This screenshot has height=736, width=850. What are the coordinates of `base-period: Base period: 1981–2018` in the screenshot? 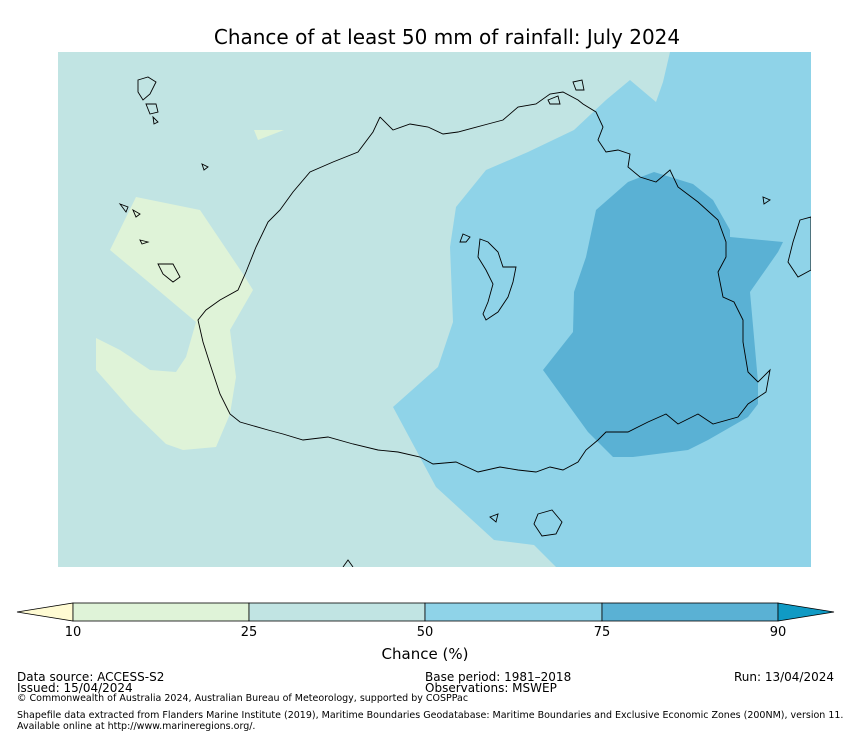 It's located at (498, 677).